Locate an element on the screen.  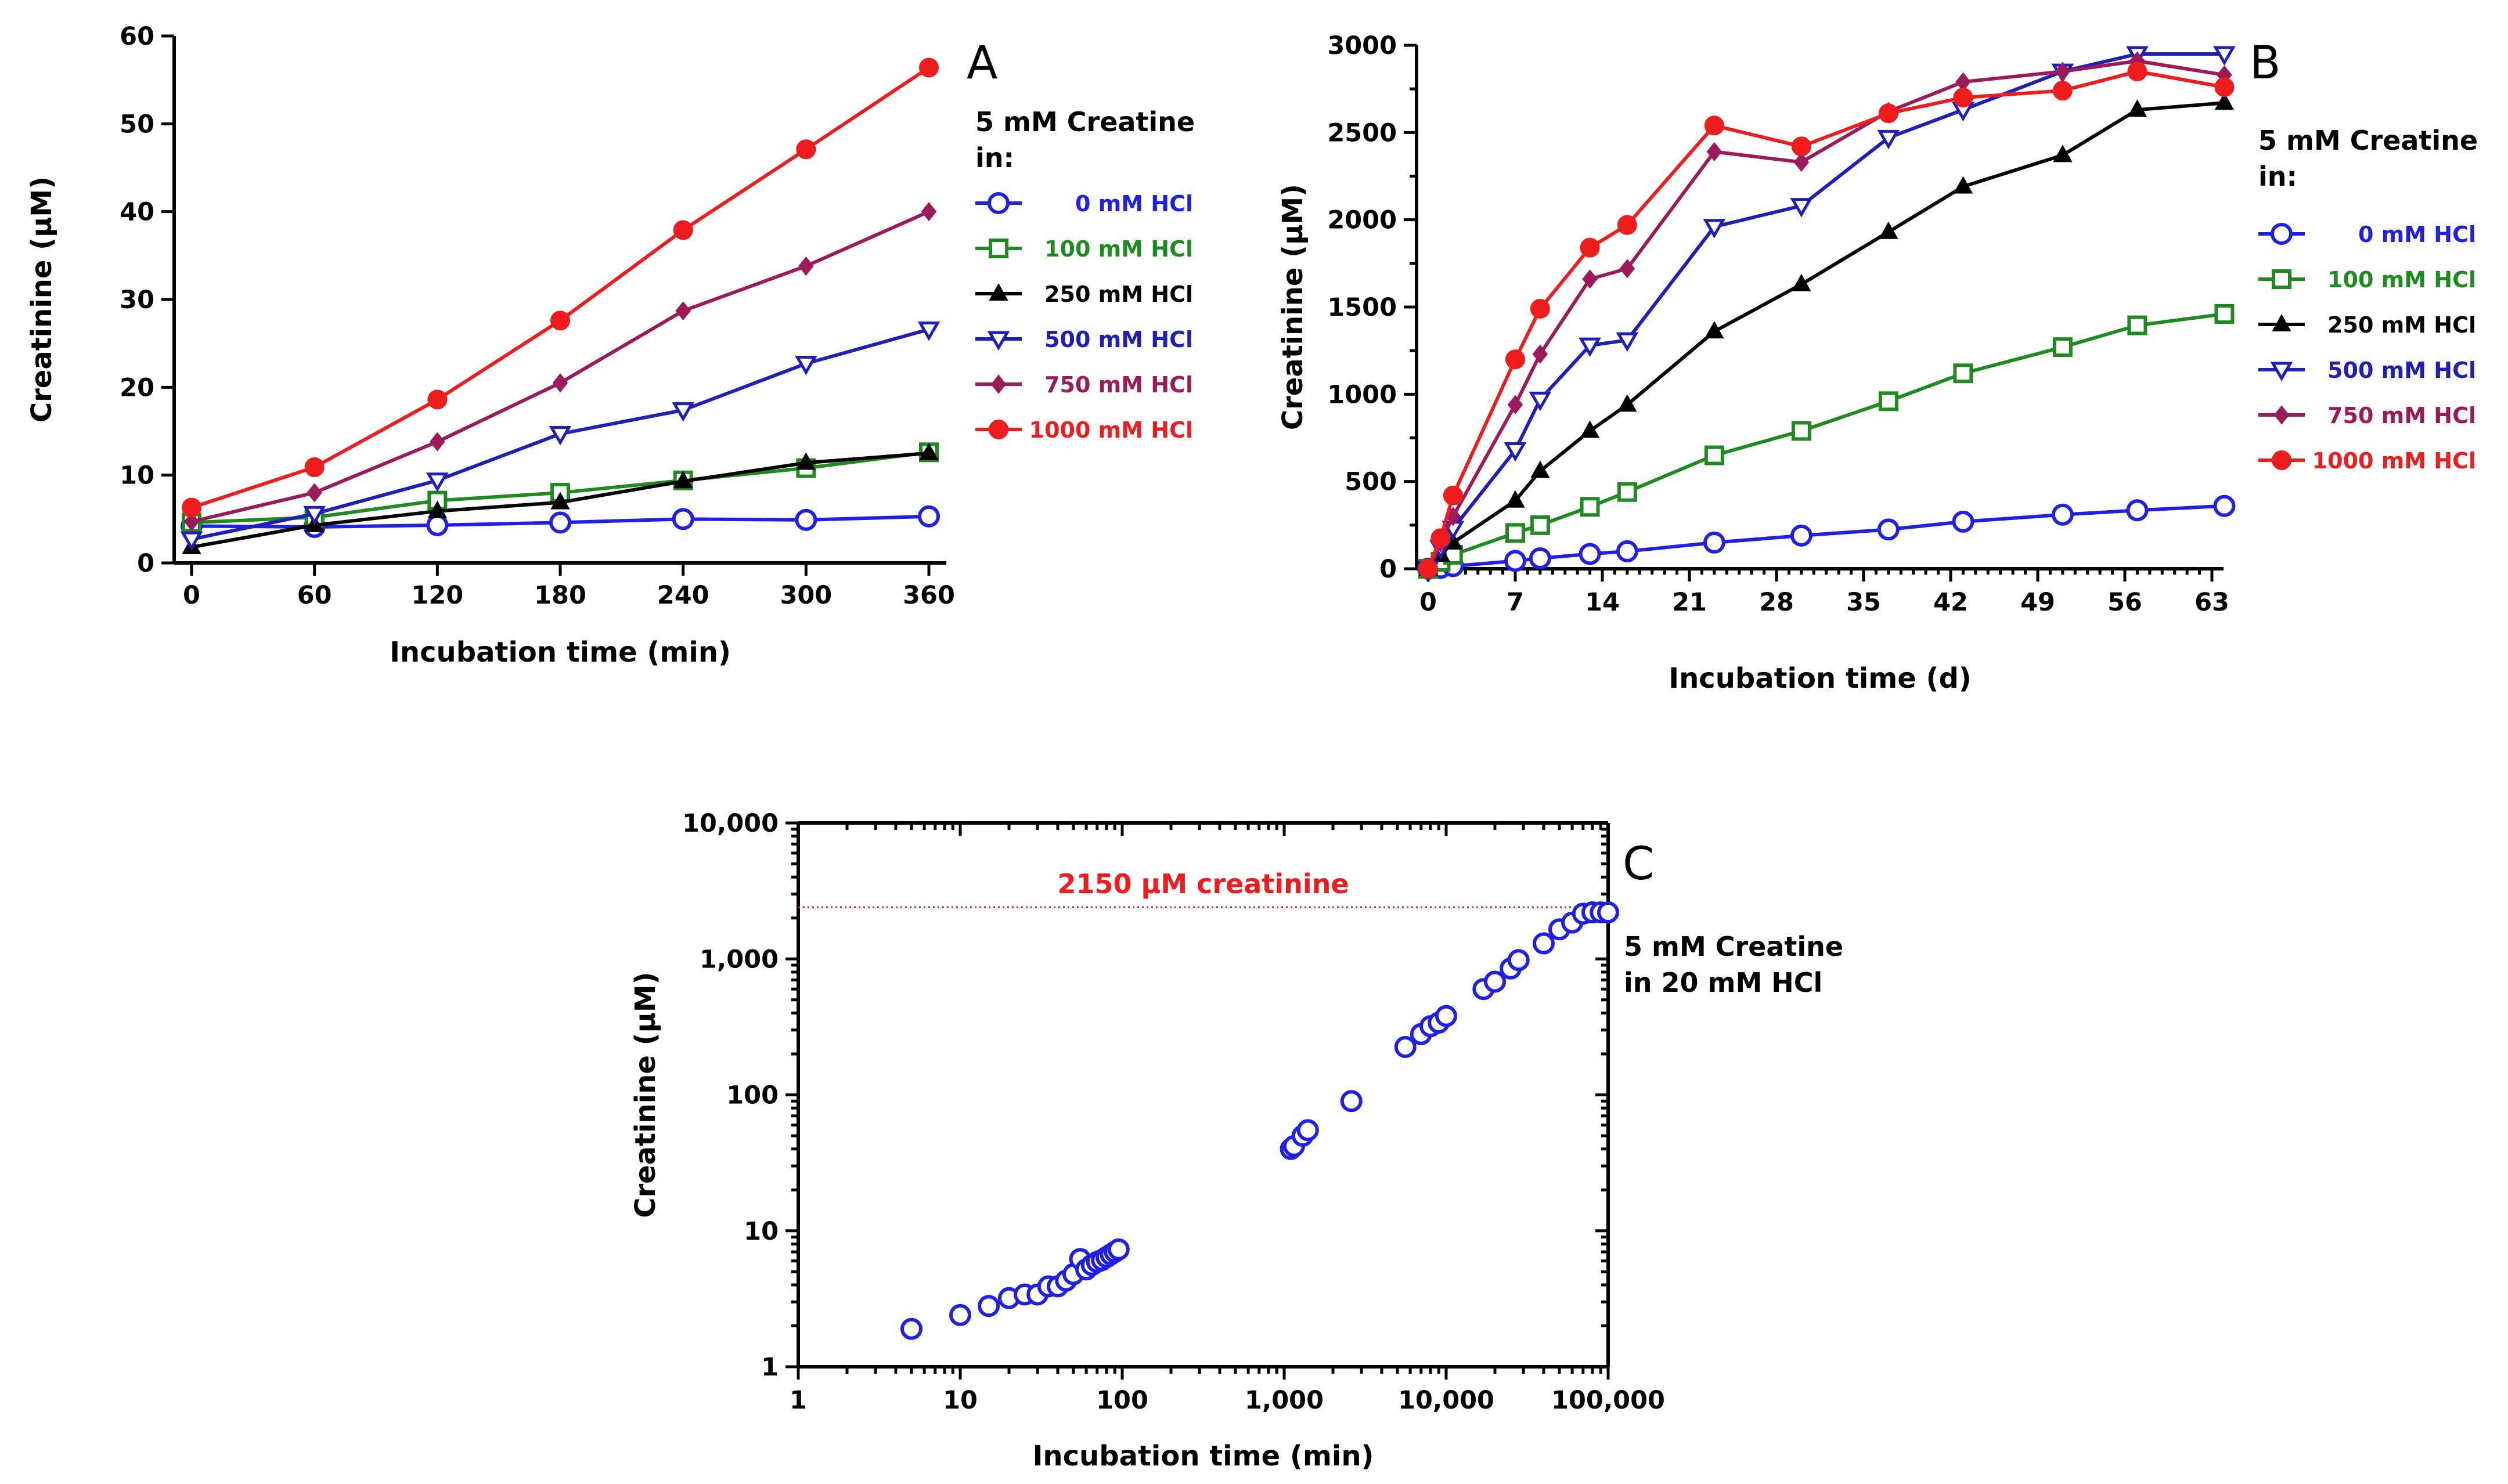
x-tick-label: 14 is located at coordinates (1603, 602).